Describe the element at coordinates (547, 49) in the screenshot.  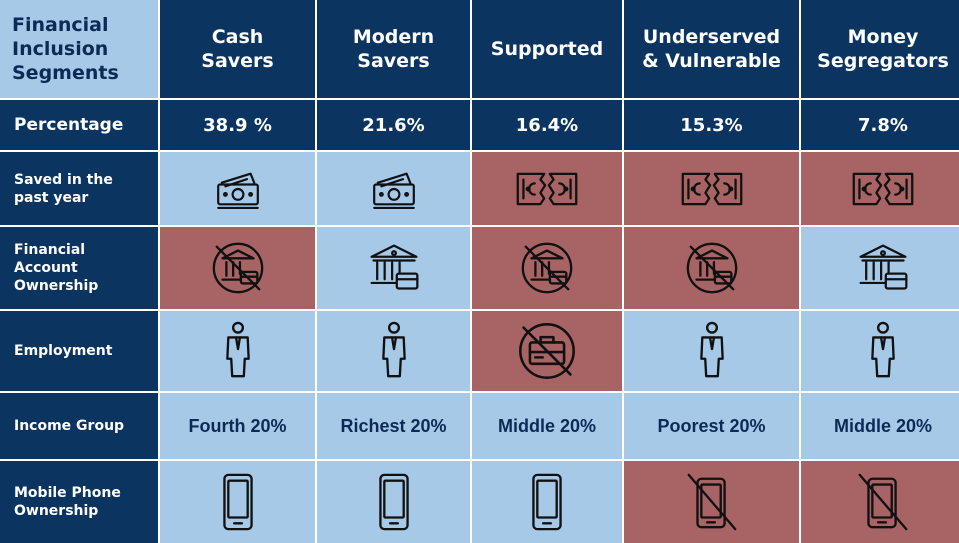
I see `segment-header-supported: Supported` at that location.